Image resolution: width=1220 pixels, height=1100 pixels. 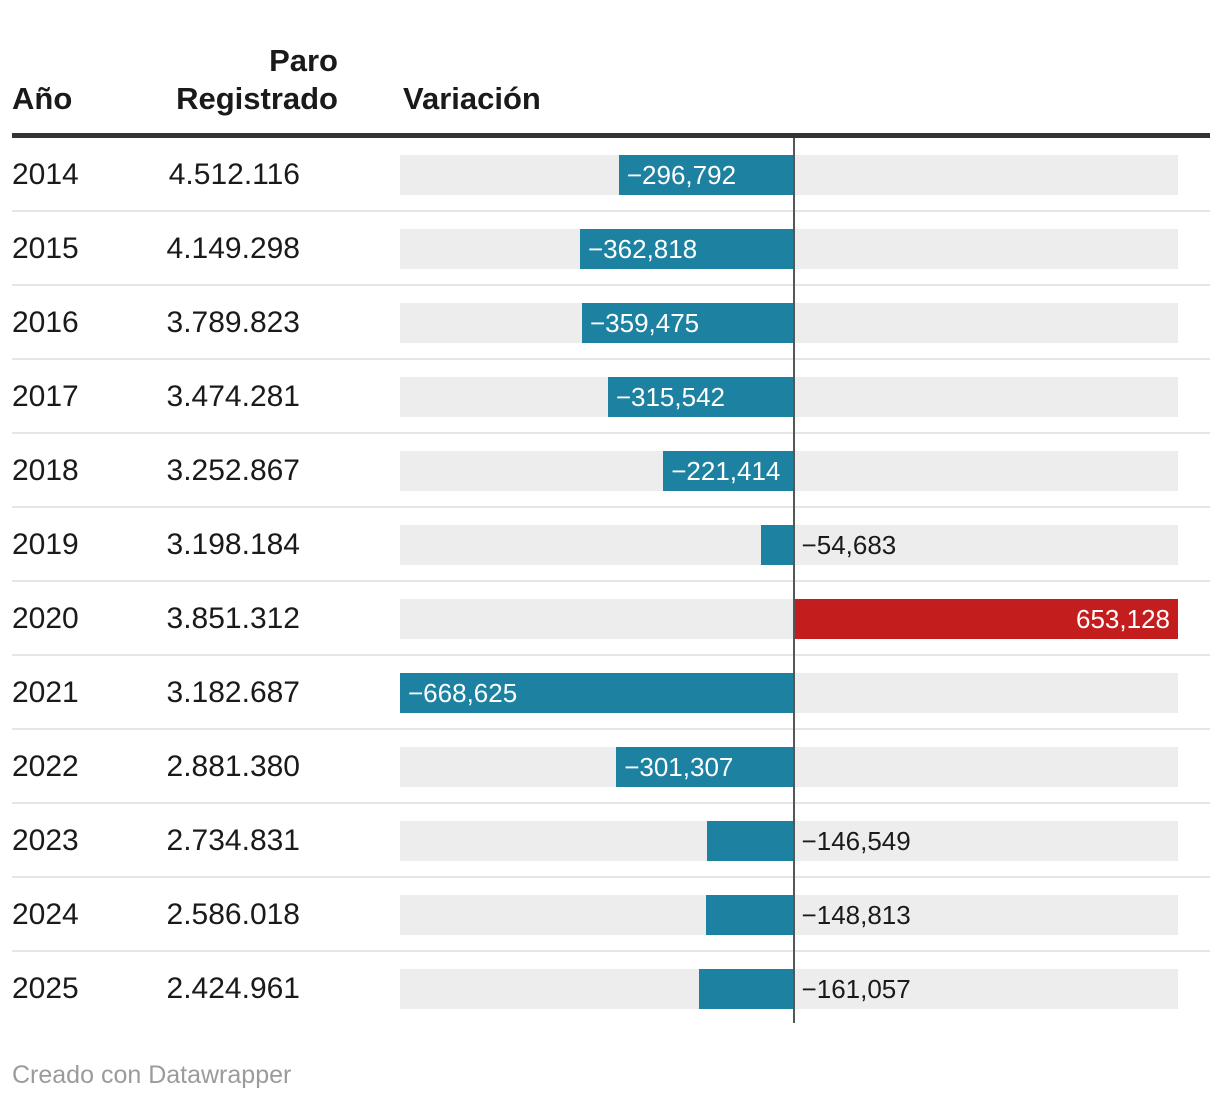 I want to click on paro-registrado-cell: 4.149.298, so click(x=233, y=248).